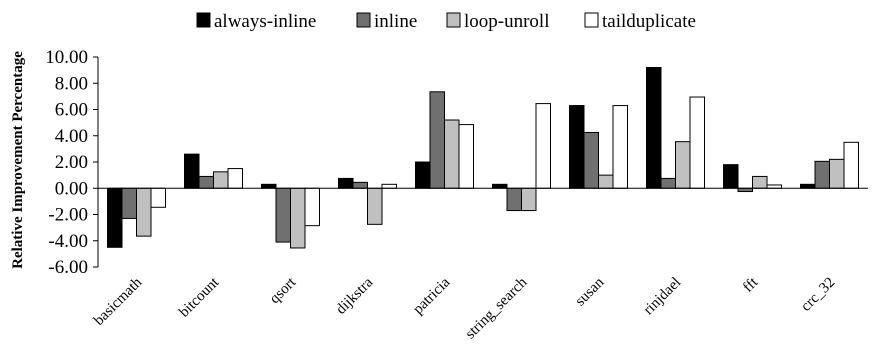 The image size is (877, 360). I want to click on y-tick-label: 0.00, so click(71, 188).